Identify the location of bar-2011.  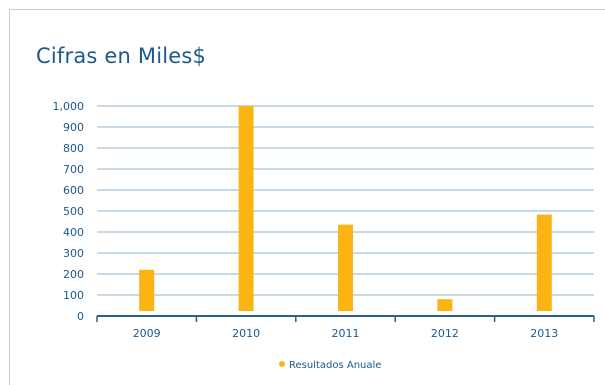
(345, 267).